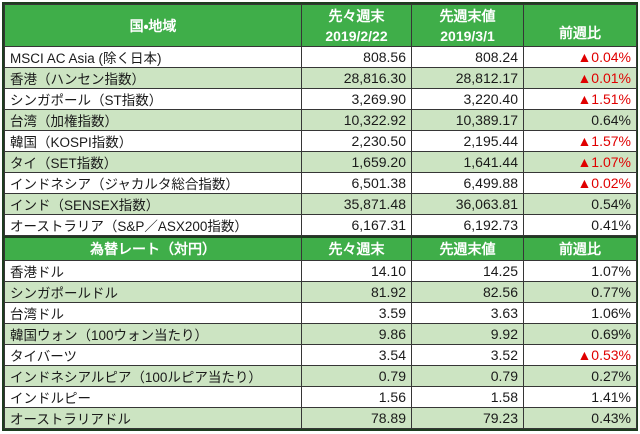 Image resolution: width=640 pixels, height=434 pixels. Describe the element at coordinates (153, 25) in the screenshot. I see `region-column-header: 国・地域` at that location.